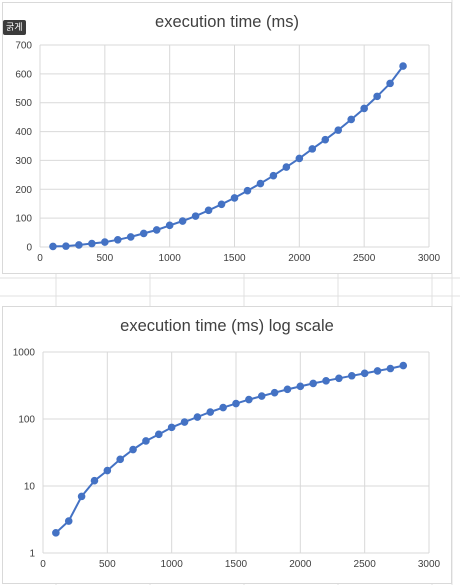 The width and height of the screenshot is (460, 585). Describe the element at coordinates (14, 27) in the screenshot. I see `bold-tooltip-badge: 굵게` at that location.